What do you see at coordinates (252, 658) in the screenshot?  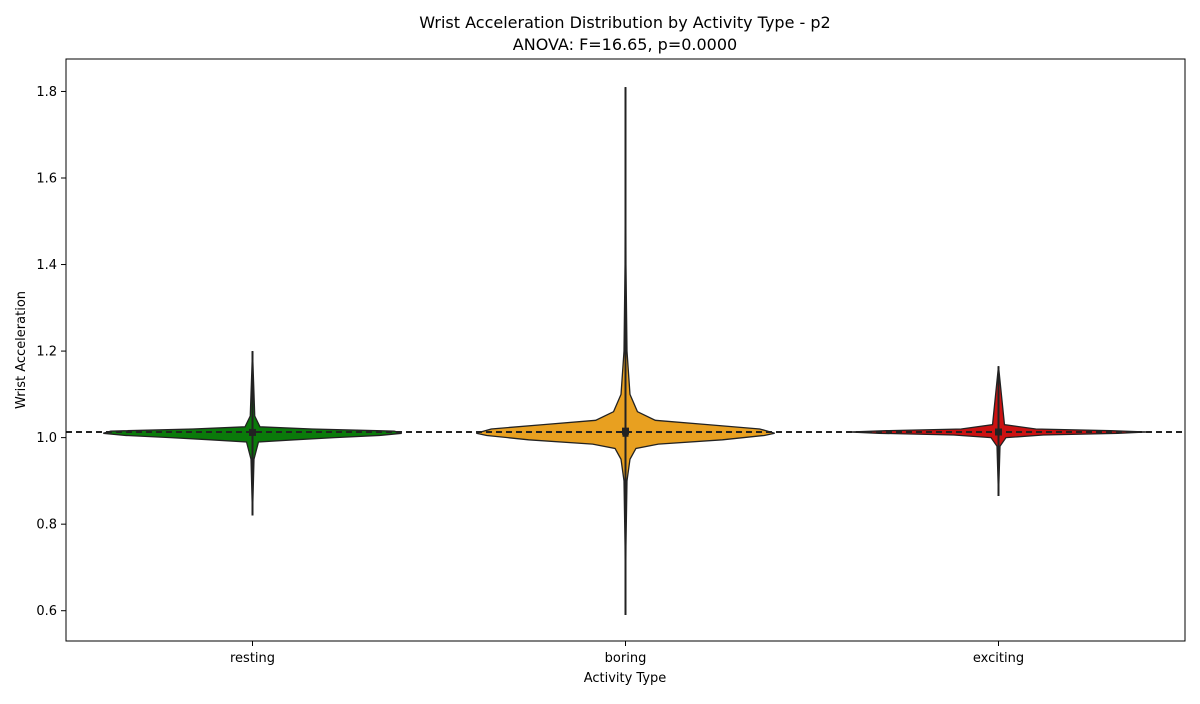 I see `x-tick-label-resting: resting` at bounding box center [252, 658].